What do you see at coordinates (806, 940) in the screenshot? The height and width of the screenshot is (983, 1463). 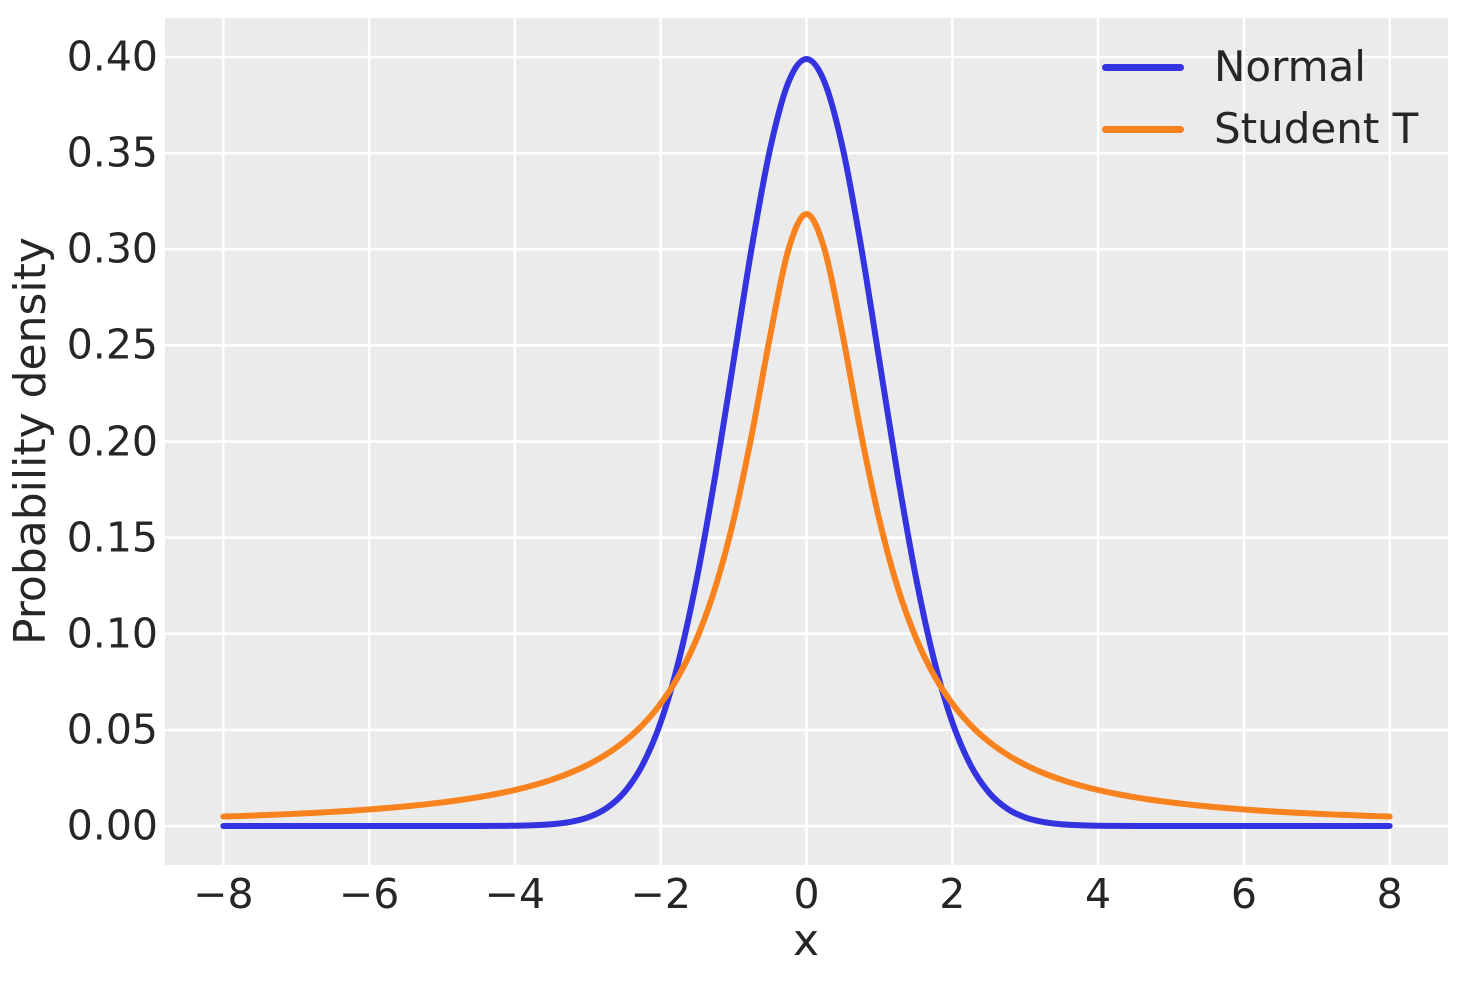 I see `x-axis-label: x` at bounding box center [806, 940].